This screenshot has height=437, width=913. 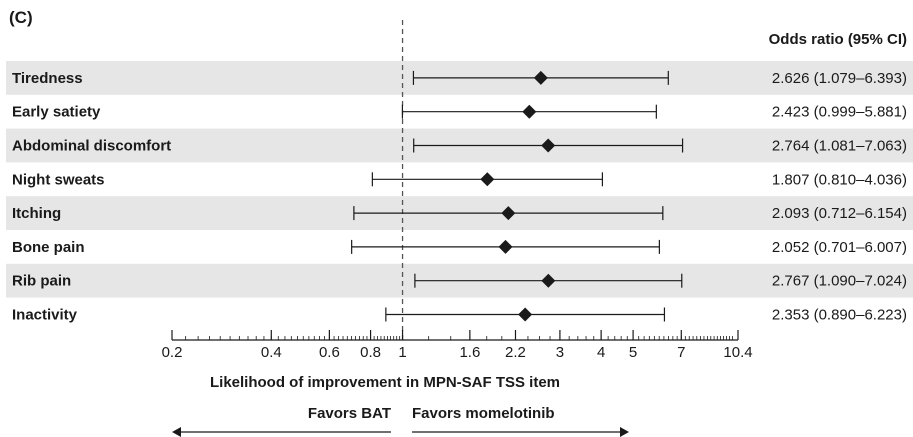 What do you see at coordinates (48, 247) in the screenshot?
I see `row-label: Bone pain` at bounding box center [48, 247].